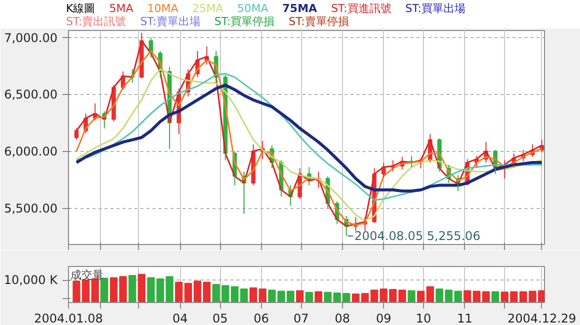 The width and height of the screenshot is (580, 325). What do you see at coordinates (244, 21) in the screenshot?
I see `text: ST:買單停損` at bounding box center [244, 21].